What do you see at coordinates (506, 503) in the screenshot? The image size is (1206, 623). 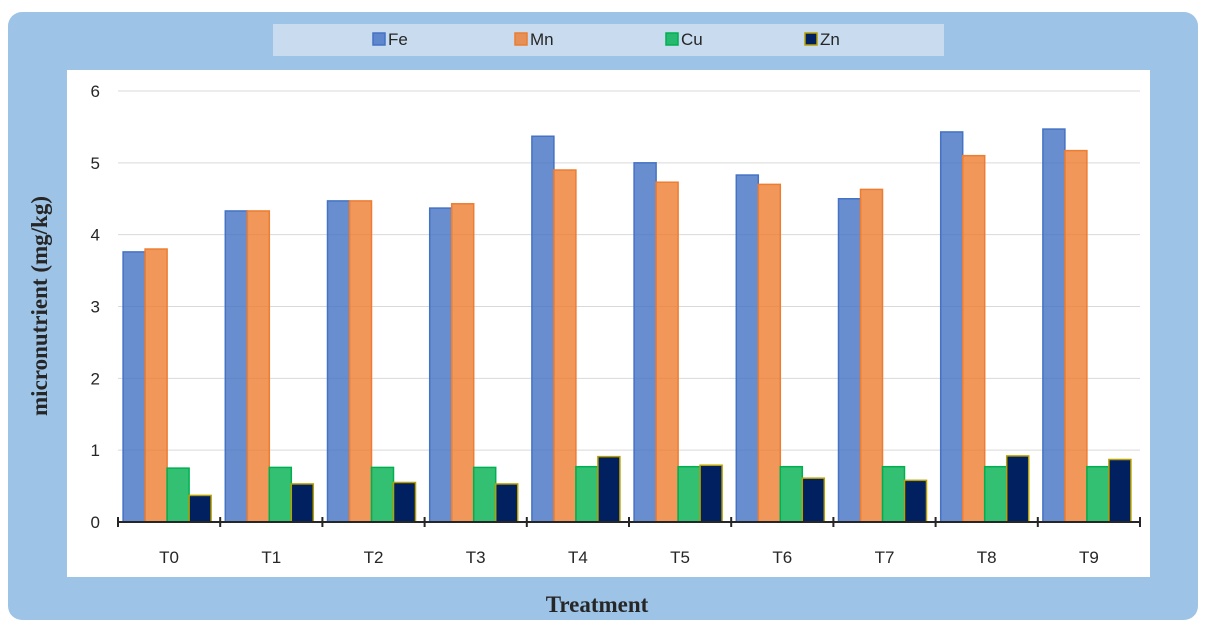 I see `bar-zn-t3` at bounding box center [506, 503].